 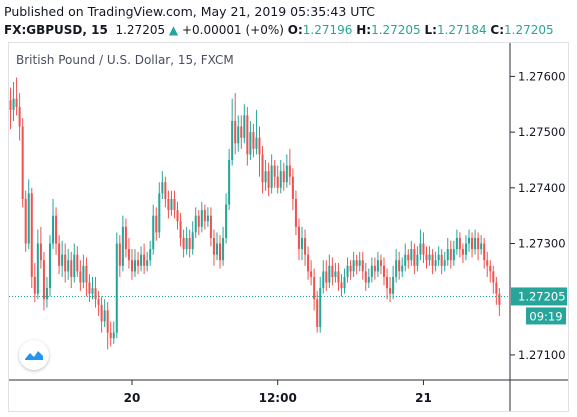 I want to click on price-tick-label: 1.27500, so click(x=542, y=132).